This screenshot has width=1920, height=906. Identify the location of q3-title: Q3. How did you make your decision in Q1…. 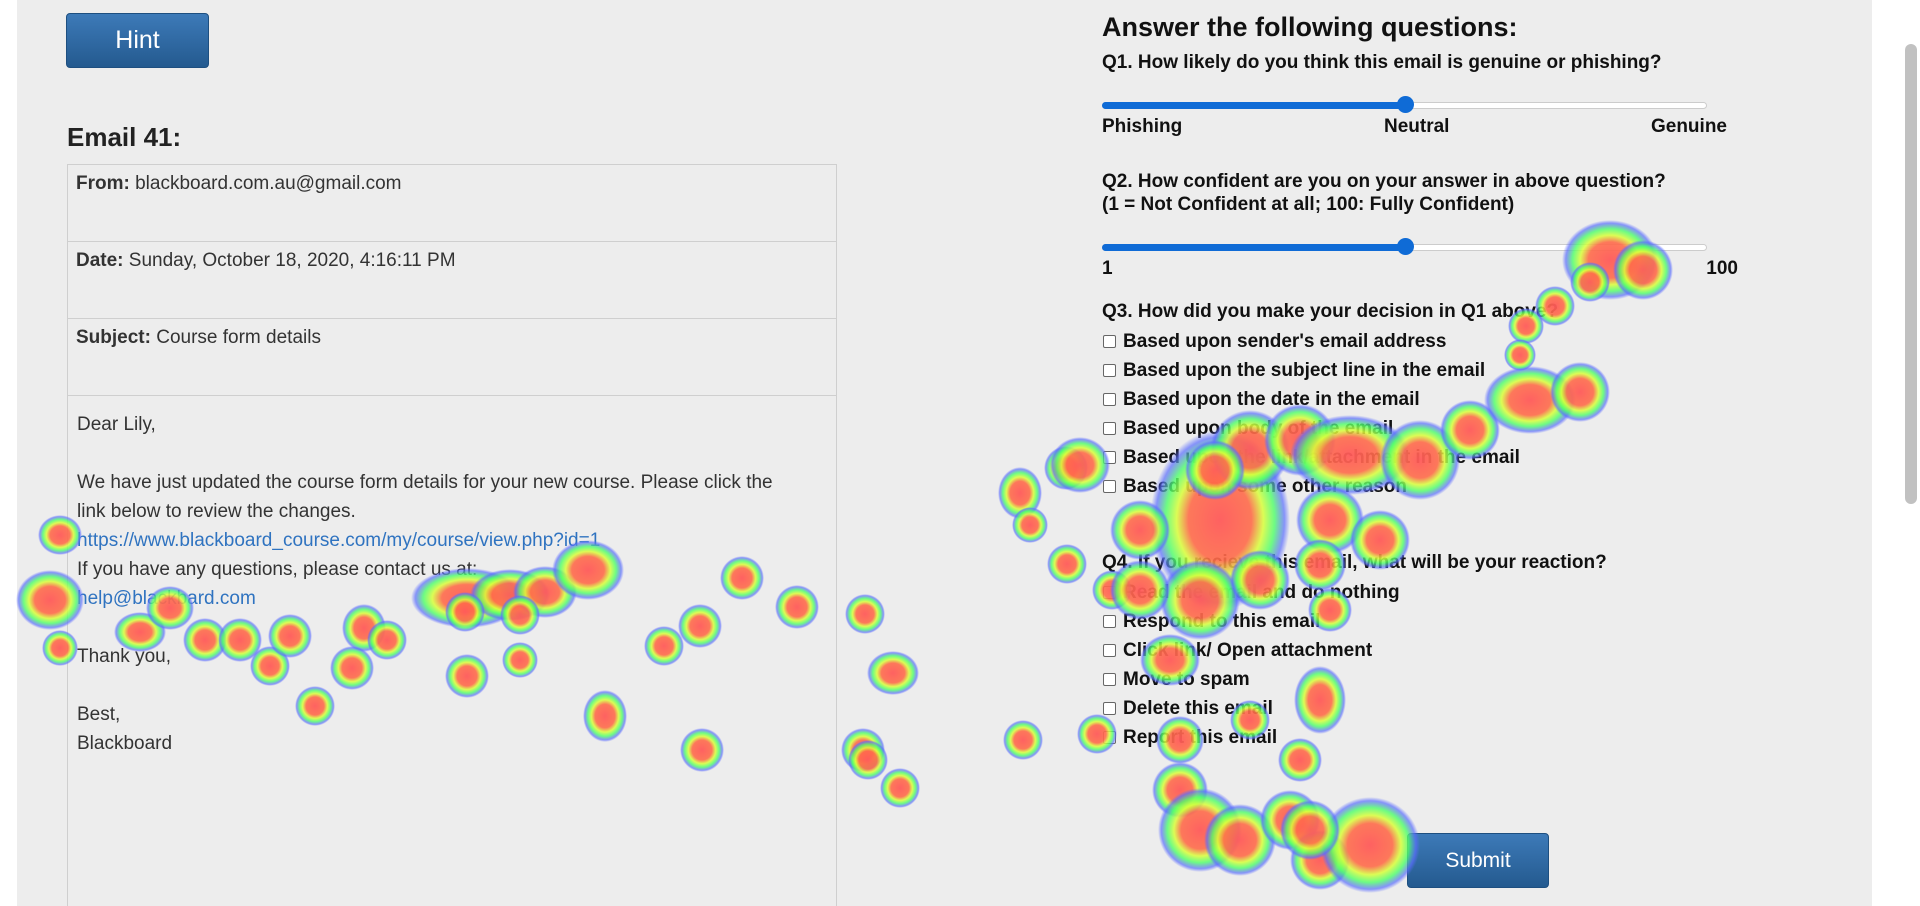
(1330, 311).